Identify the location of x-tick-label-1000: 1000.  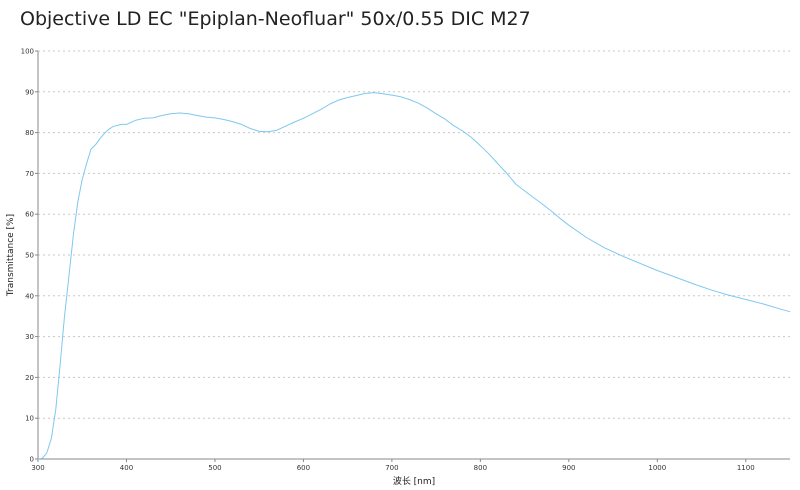
(657, 468).